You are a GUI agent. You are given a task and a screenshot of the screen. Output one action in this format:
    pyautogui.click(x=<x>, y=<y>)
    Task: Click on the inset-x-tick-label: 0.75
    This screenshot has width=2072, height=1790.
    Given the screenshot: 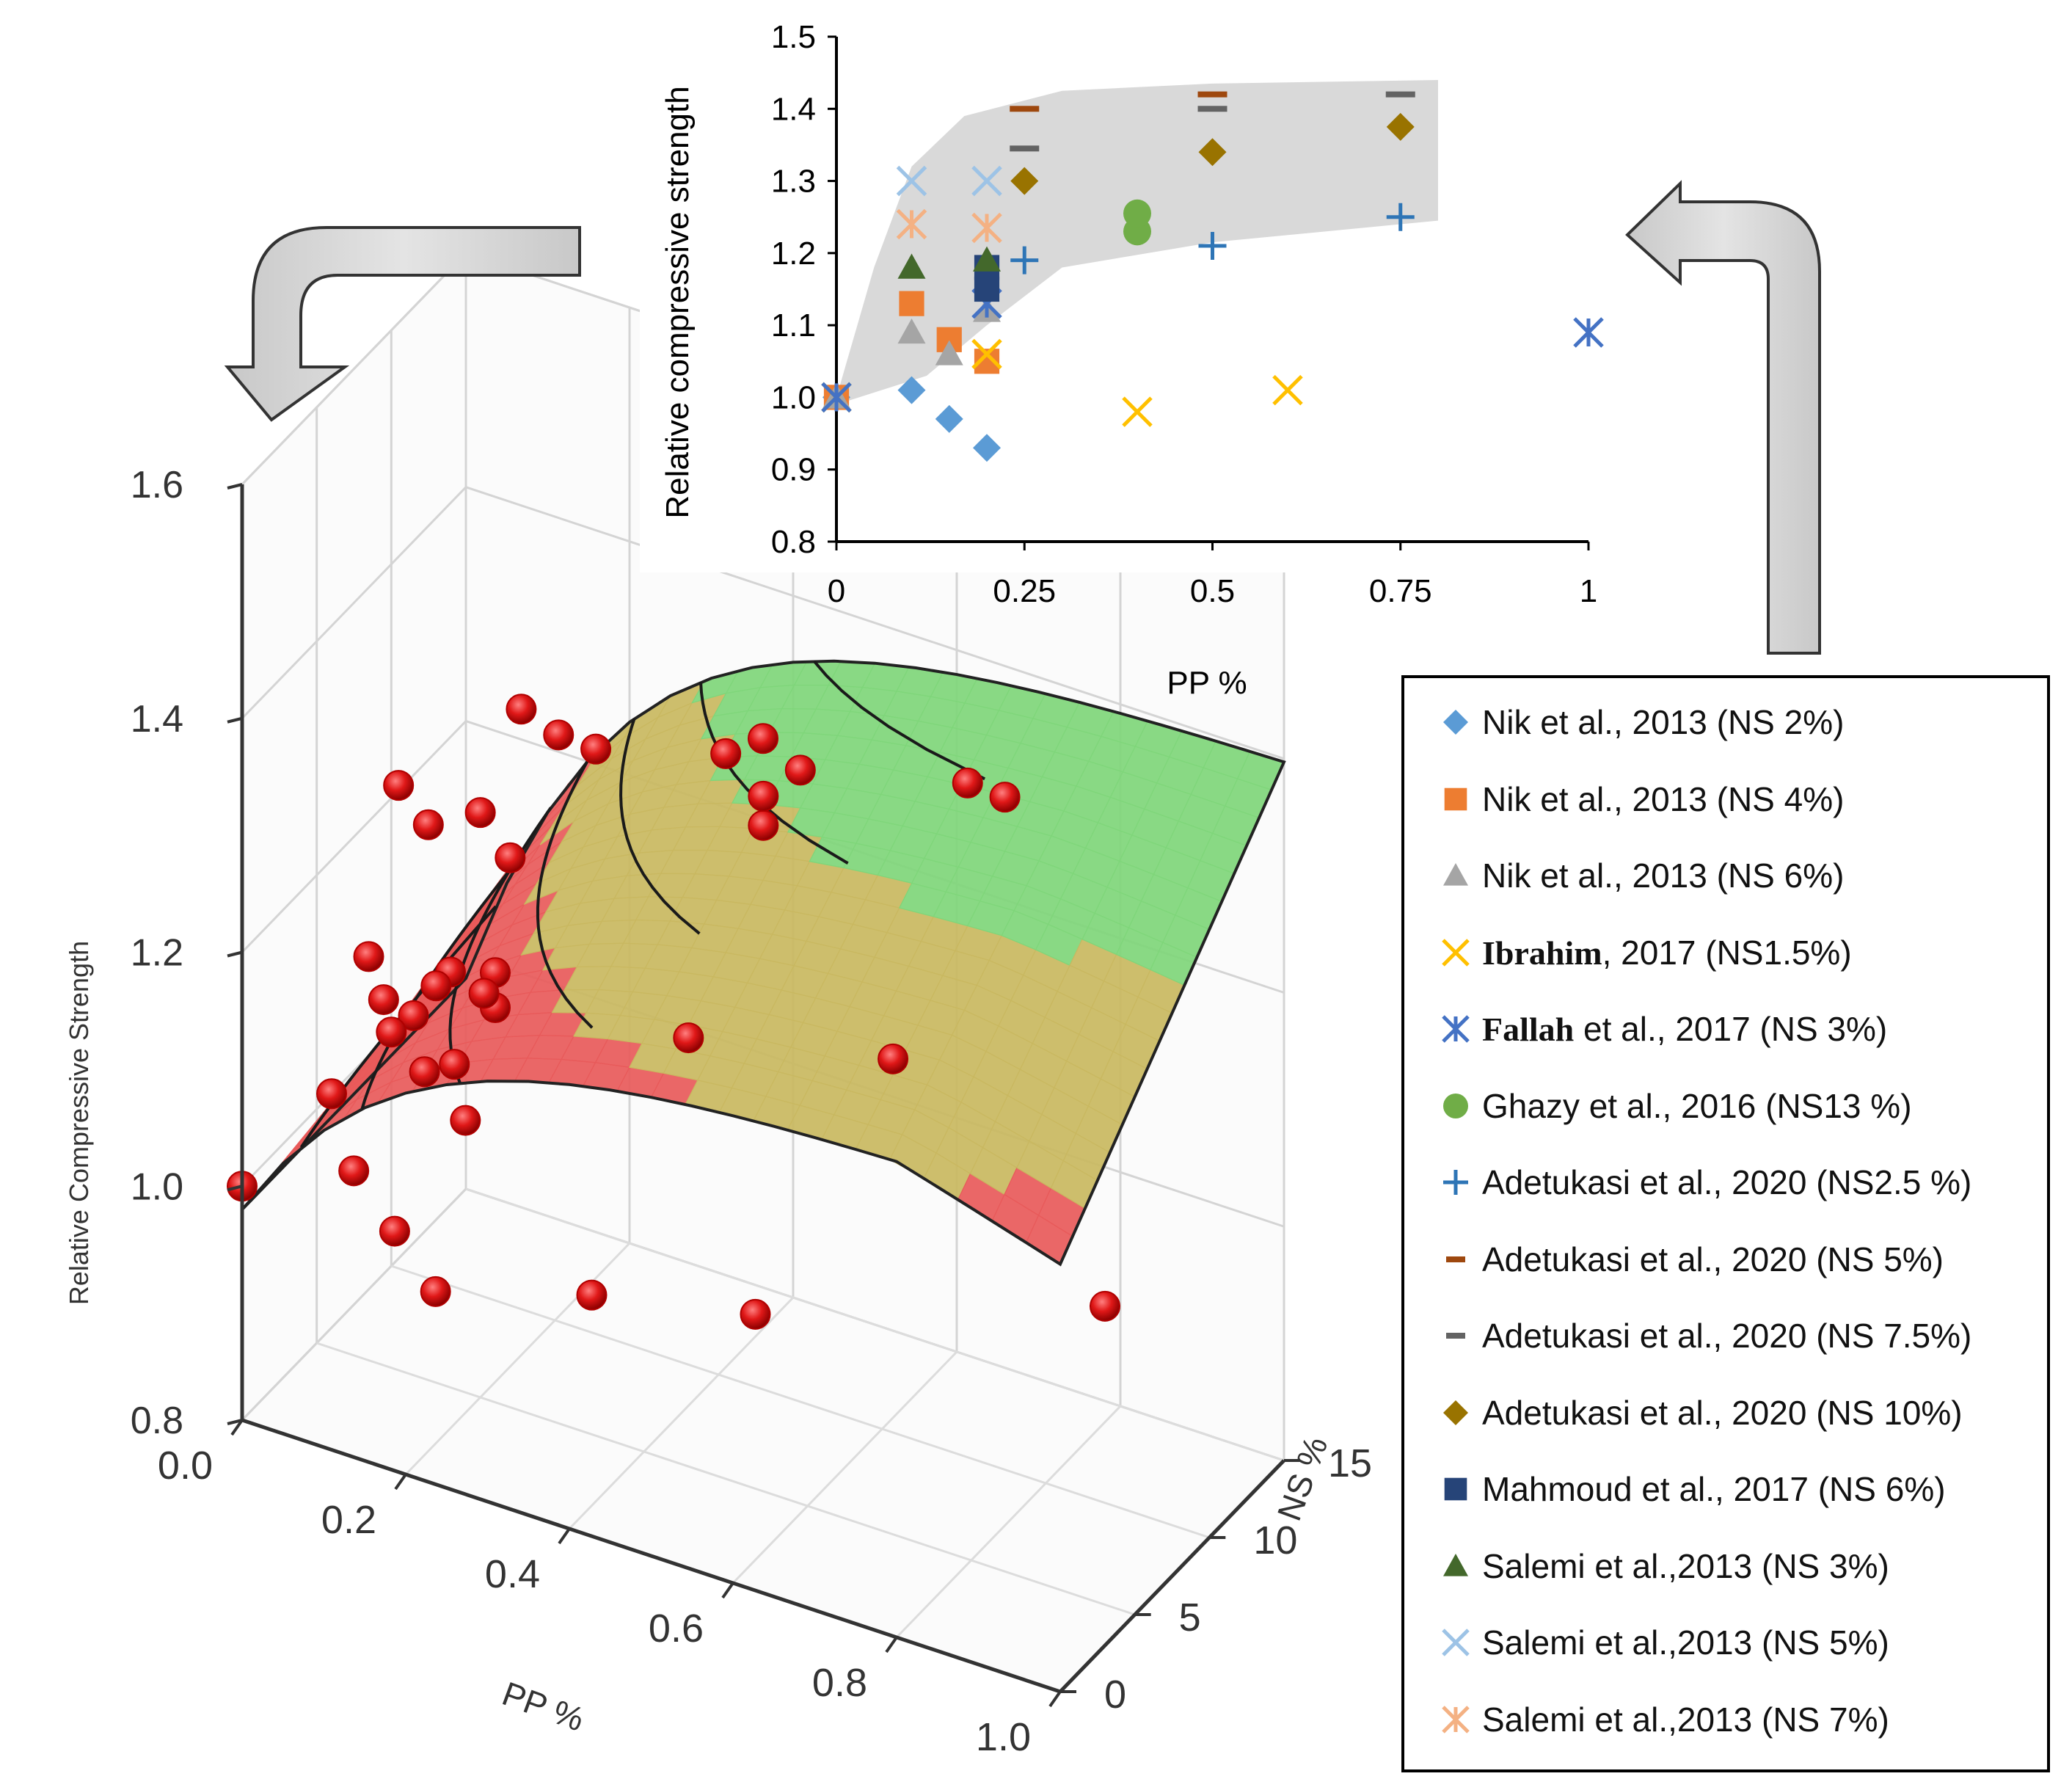 What is the action you would take?
    pyautogui.click(x=1400, y=591)
    